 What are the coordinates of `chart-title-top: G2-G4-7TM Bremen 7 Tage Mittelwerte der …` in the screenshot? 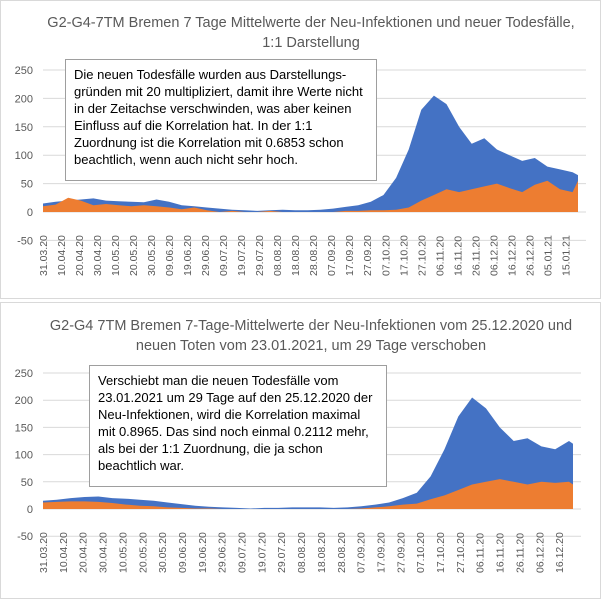 It's located at (311, 33).